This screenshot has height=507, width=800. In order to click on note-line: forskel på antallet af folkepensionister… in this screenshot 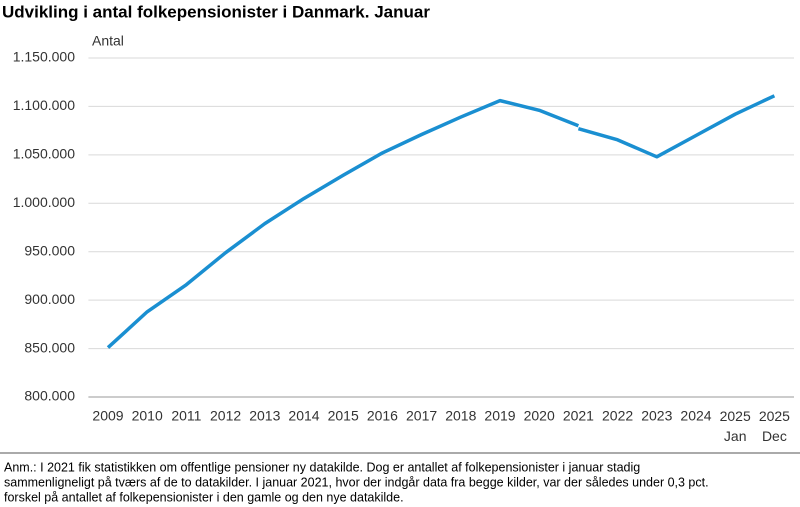, I will do `click(204, 497)`.